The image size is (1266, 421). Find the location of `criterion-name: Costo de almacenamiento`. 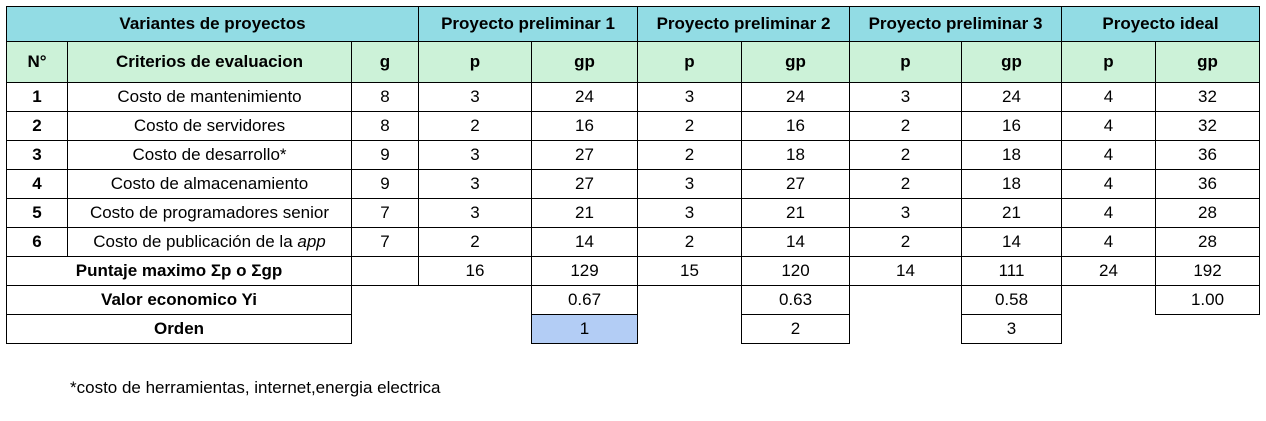

criterion-name: Costo de almacenamiento is located at coordinates (209, 184).